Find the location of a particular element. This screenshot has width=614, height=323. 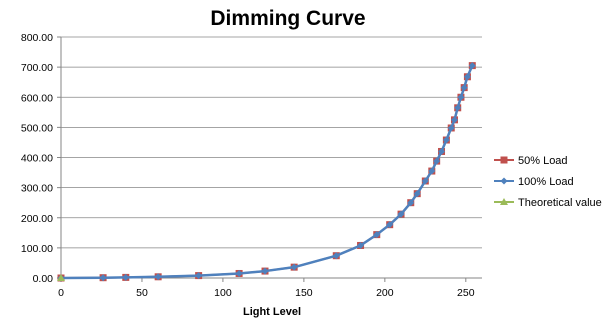

x-tick-label: 0 is located at coordinates (61, 293).